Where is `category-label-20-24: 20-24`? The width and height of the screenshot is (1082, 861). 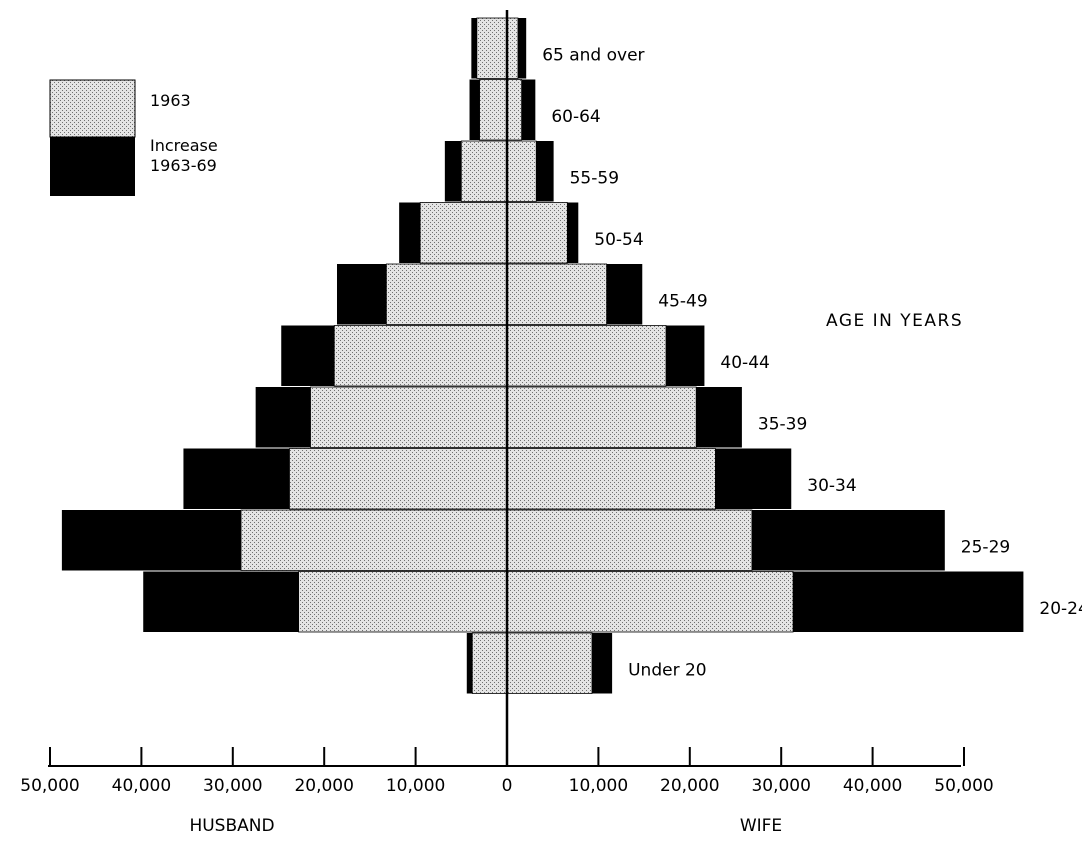 category-label-20-24: 20-24 is located at coordinates (1060, 609).